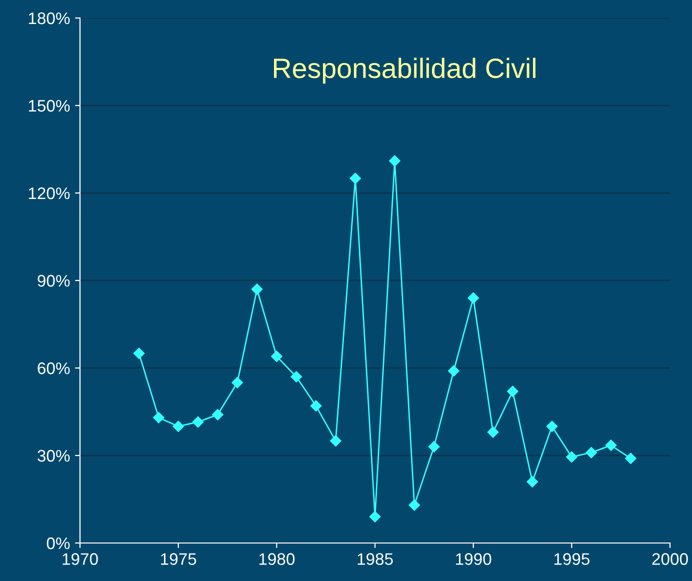  What do you see at coordinates (54, 280) in the screenshot?
I see `y-tick-label: 90%` at bounding box center [54, 280].